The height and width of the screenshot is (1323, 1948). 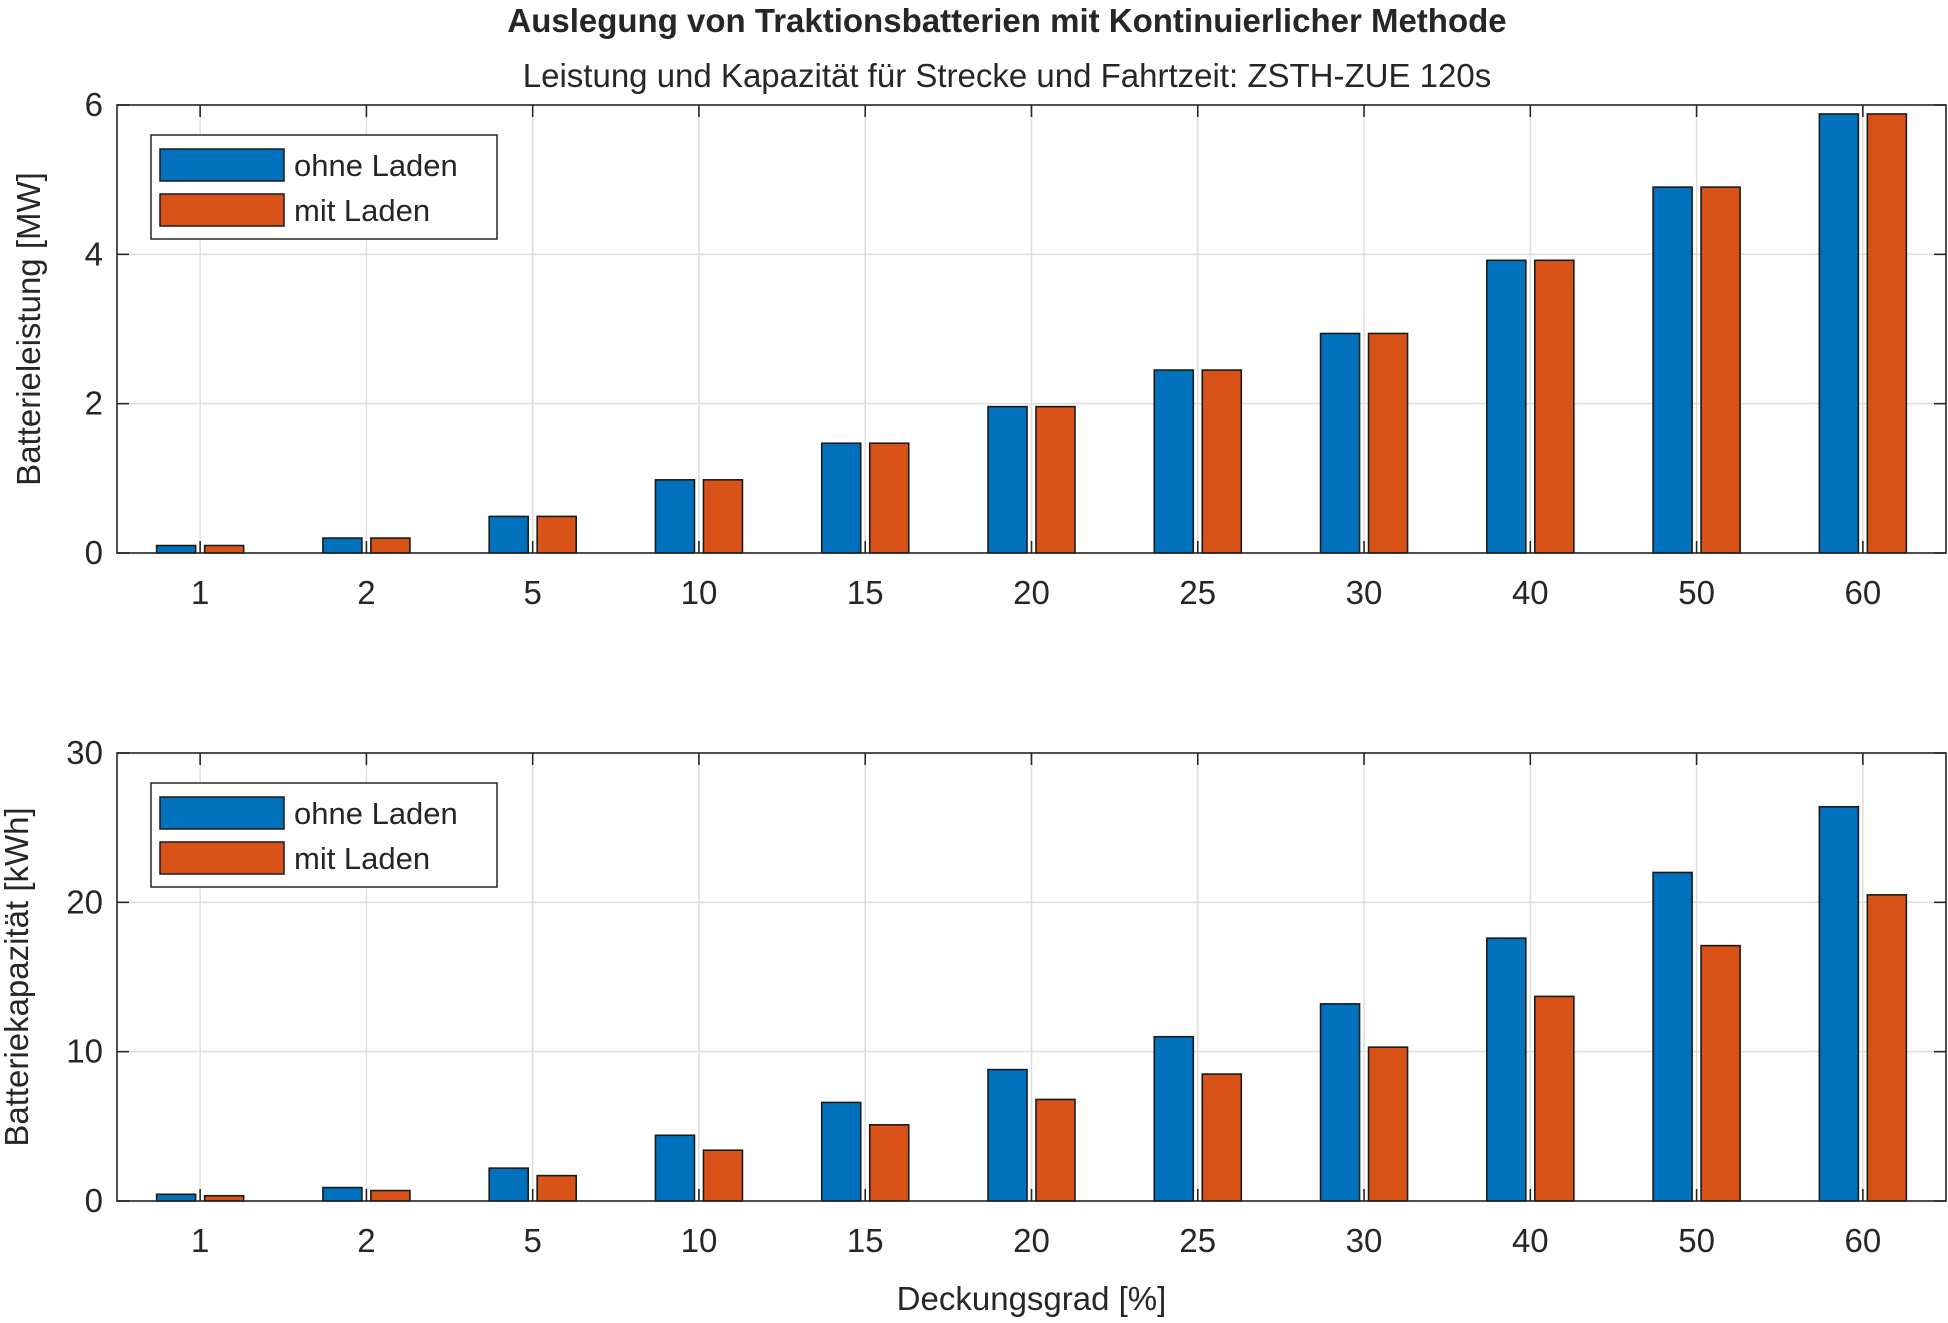 What do you see at coordinates (1032, 1298) in the screenshot?
I see `x-axis-label: Deckungsgrad [%]` at bounding box center [1032, 1298].